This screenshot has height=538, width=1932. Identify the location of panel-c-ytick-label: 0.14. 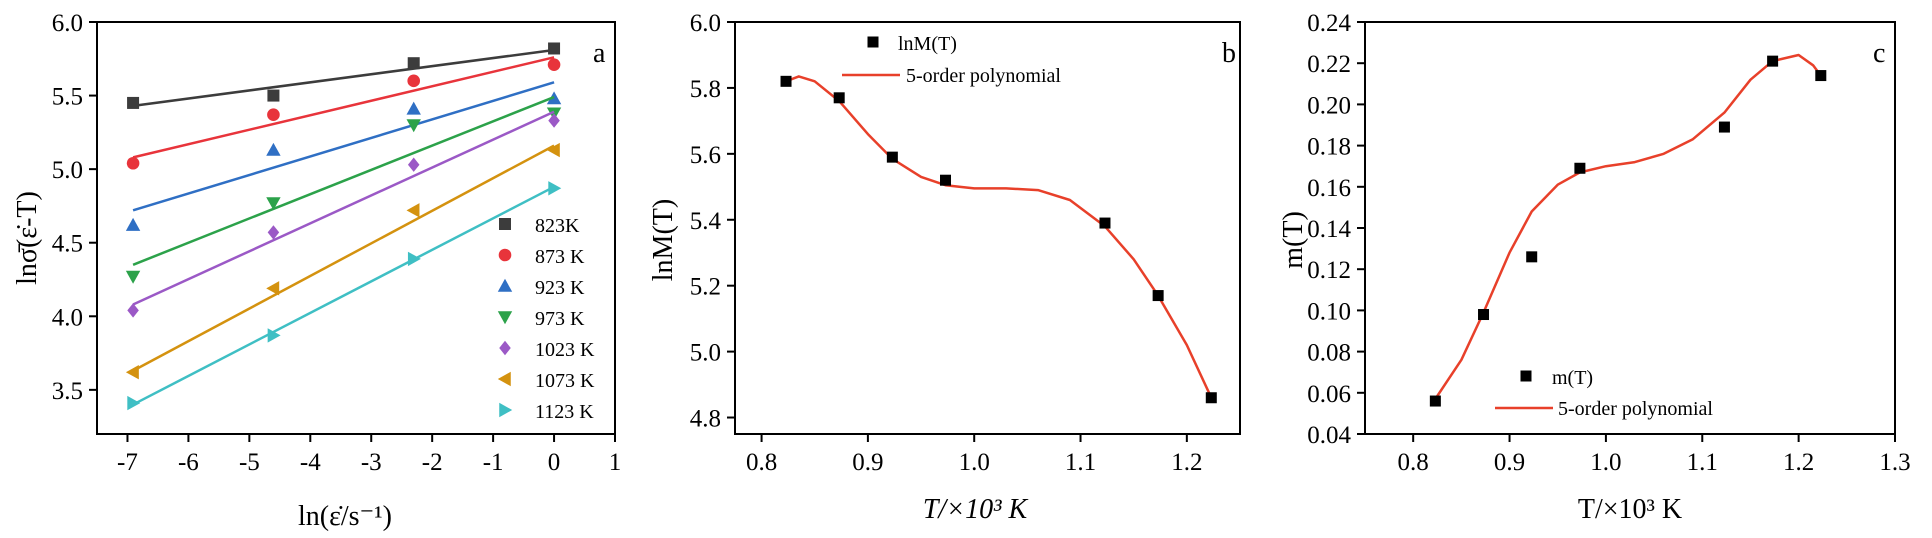
(1329, 229).